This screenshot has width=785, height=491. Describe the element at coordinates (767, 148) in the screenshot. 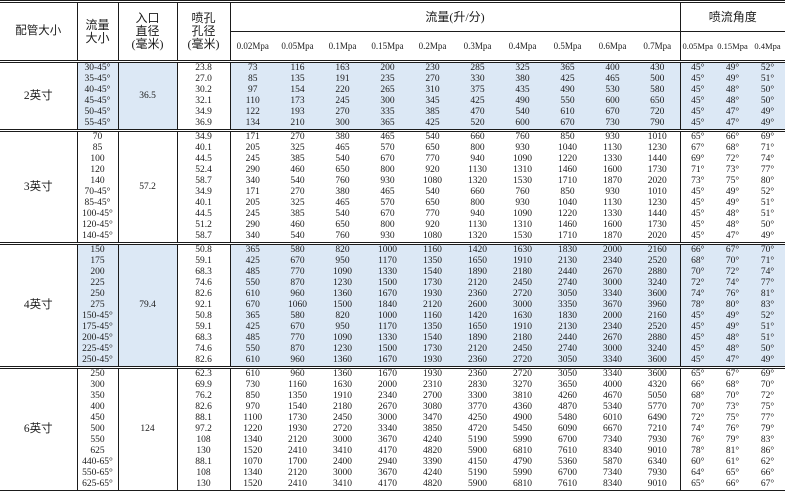

I see `angle-value-cell: 71°` at that location.